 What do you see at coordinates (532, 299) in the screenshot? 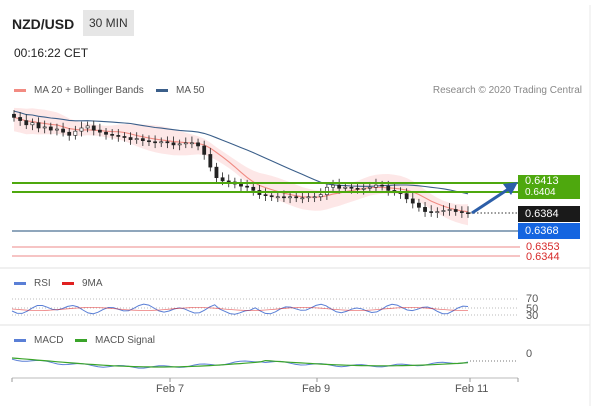
I see `rsi-70-label: 70` at bounding box center [532, 299].